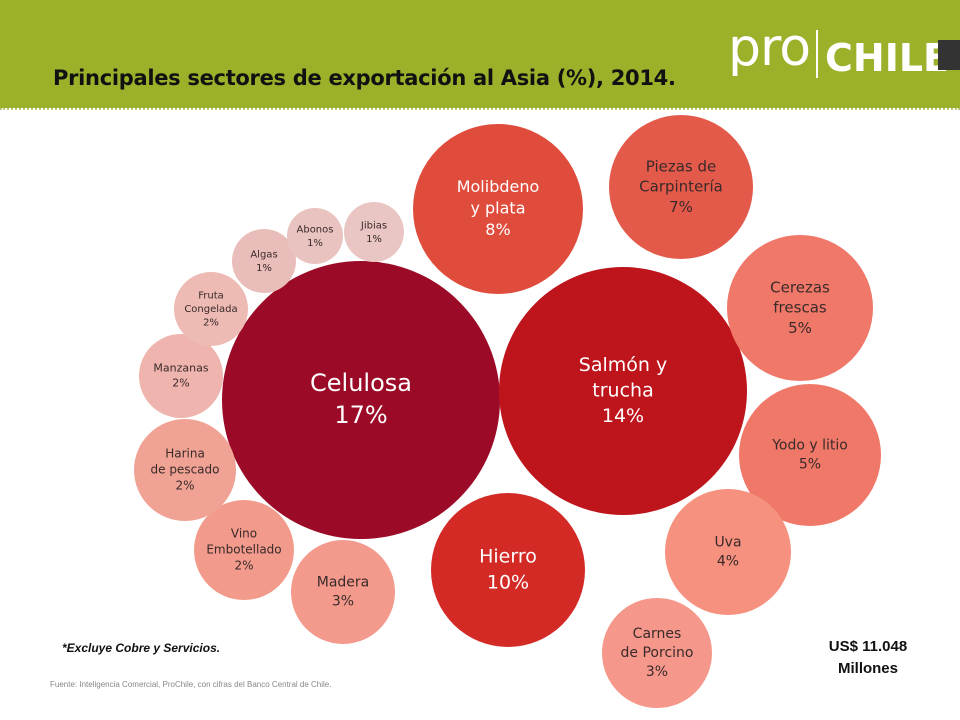  What do you see at coordinates (497, 229) in the screenshot?
I see `bubble-value-label: 8%` at bounding box center [497, 229].